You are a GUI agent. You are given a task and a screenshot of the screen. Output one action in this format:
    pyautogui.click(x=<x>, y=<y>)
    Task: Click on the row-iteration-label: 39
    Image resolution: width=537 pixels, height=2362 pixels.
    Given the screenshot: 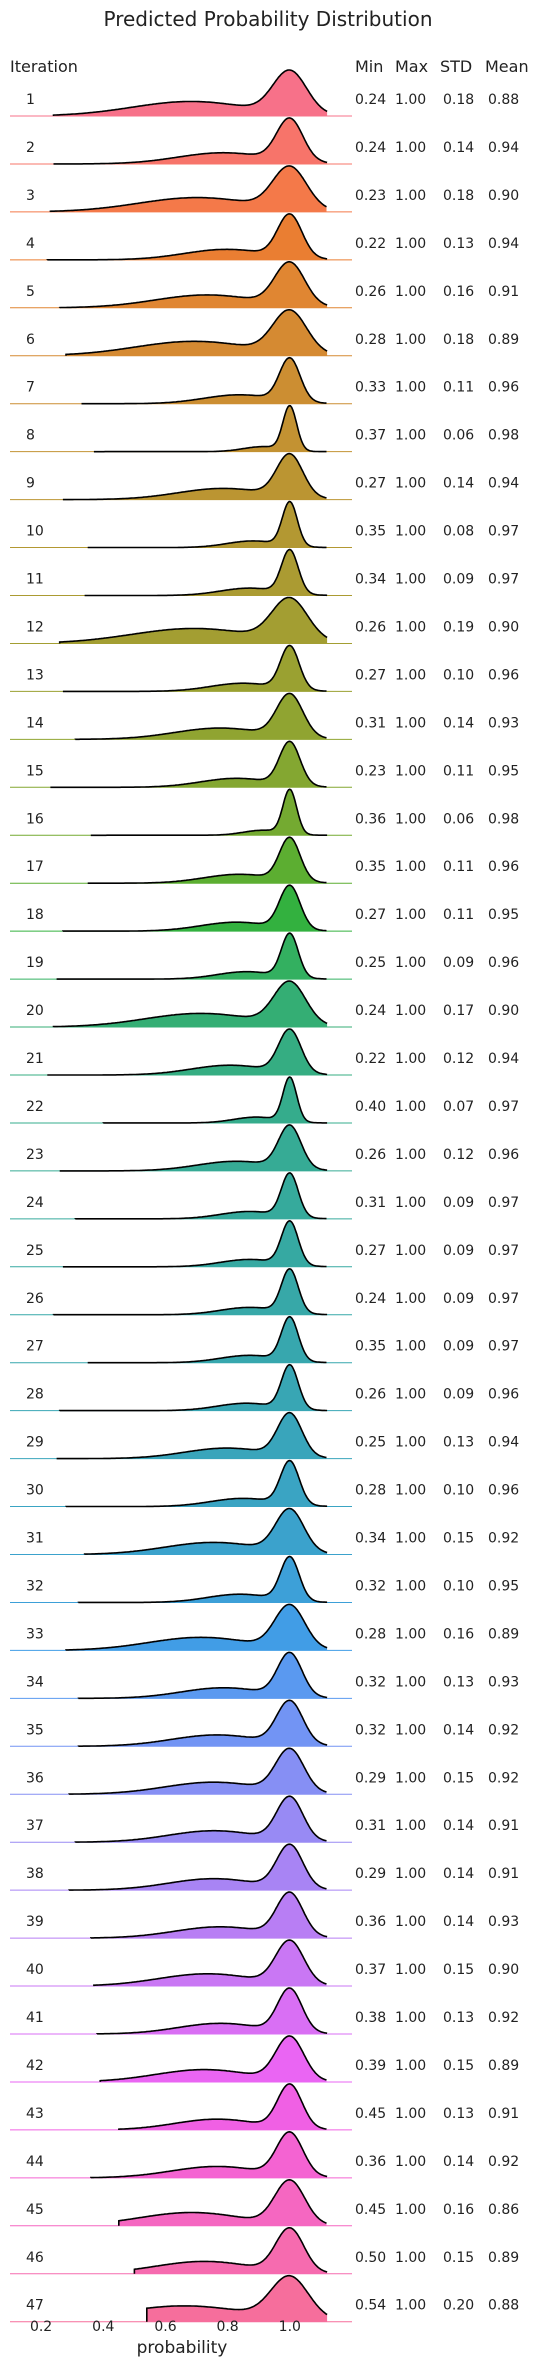 What is the action you would take?
    pyautogui.click(x=35, y=1922)
    